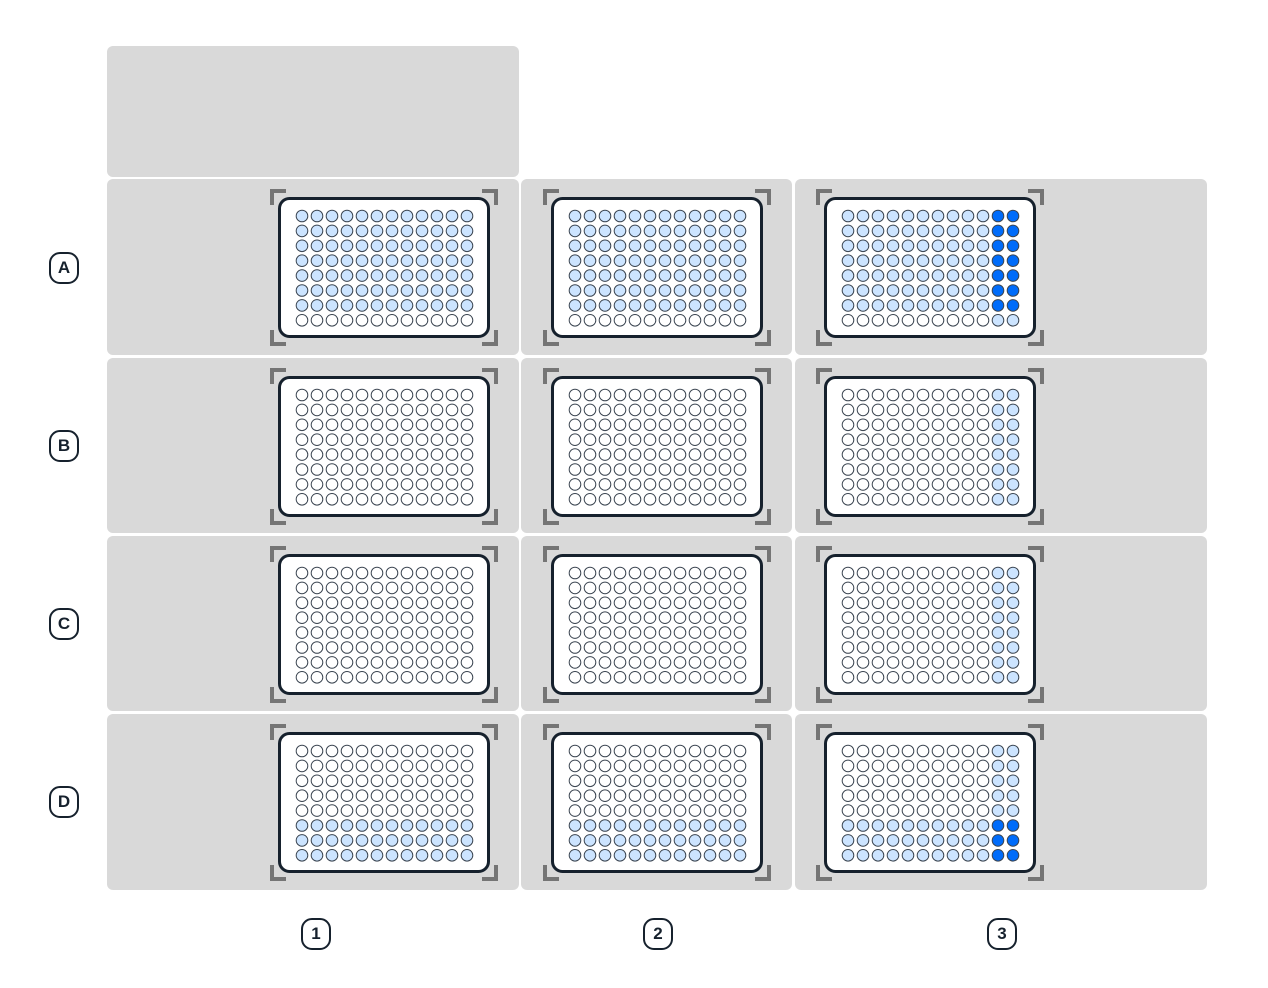 The height and width of the screenshot is (988, 1268). What do you see at coordinates (953, 647) in the screenshot?
I see `well-F8` at bounding box center [953, 647].